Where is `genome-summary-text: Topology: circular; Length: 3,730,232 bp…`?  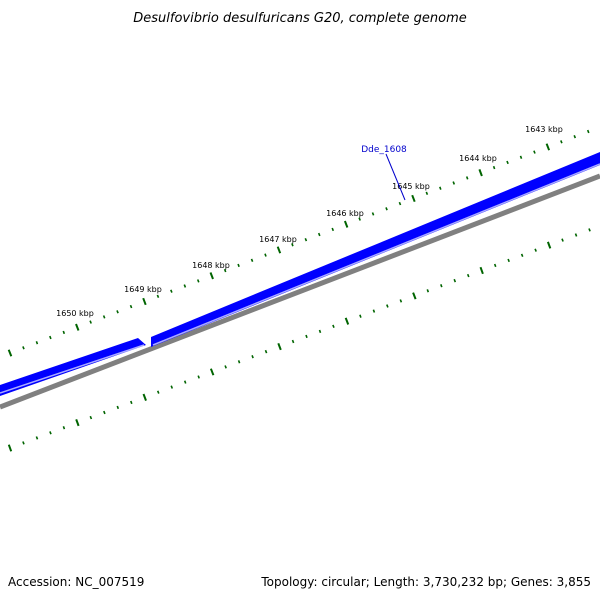
genome-summary-text: Topology: circular; Length: 3,730,232 bp… is located at coordinates (425, 582).